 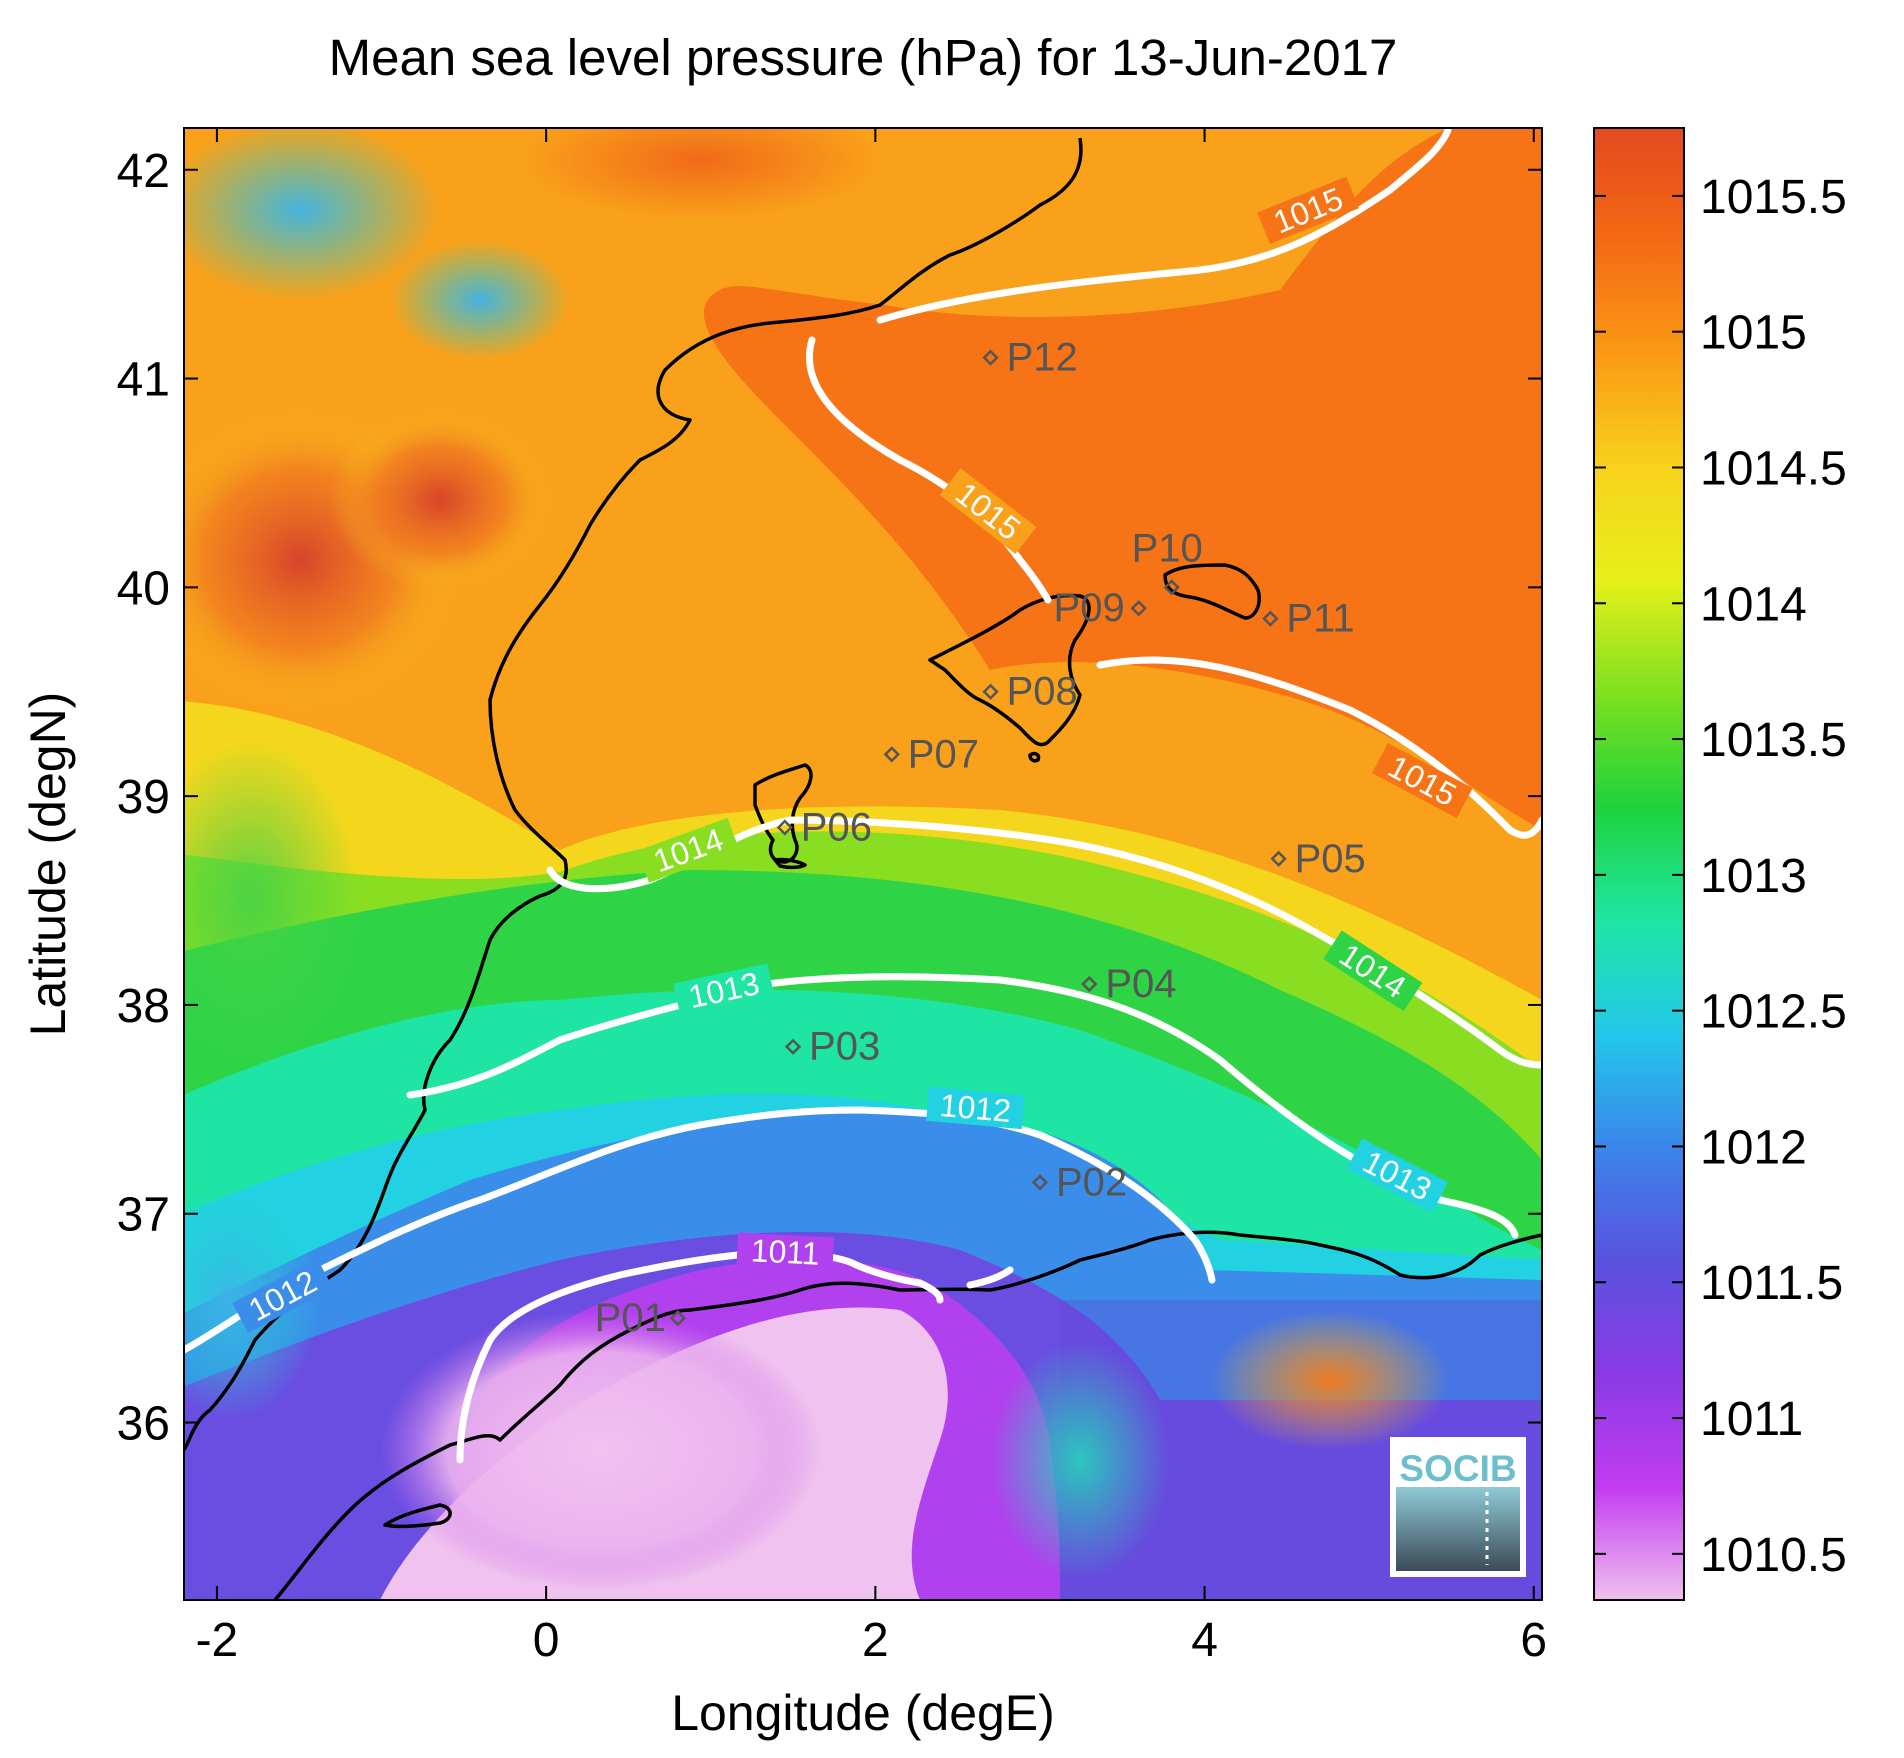 What do you see at coordinates (844, 1047) in the screenshot?
I see `station-label: P03` at bounding box center [844, 1047].